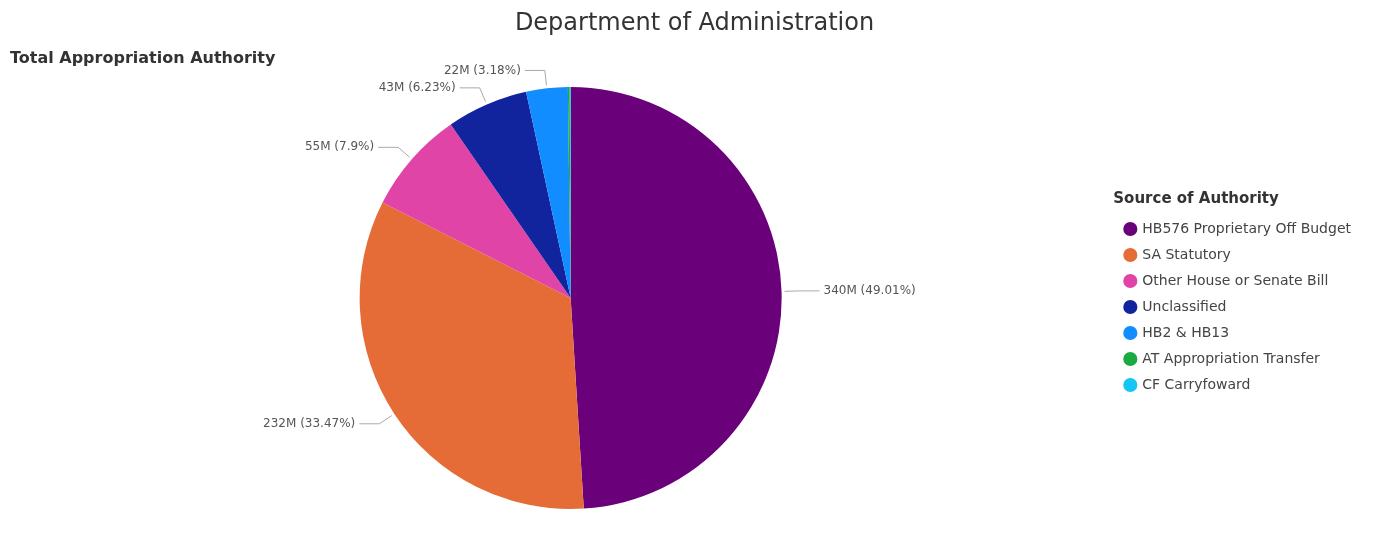 The height and width of the screenshot is (558, 1389). Describe the element at coordinates (309, 422) in the screenshot. I see `data-label: 232M (33.47%)` at that location.